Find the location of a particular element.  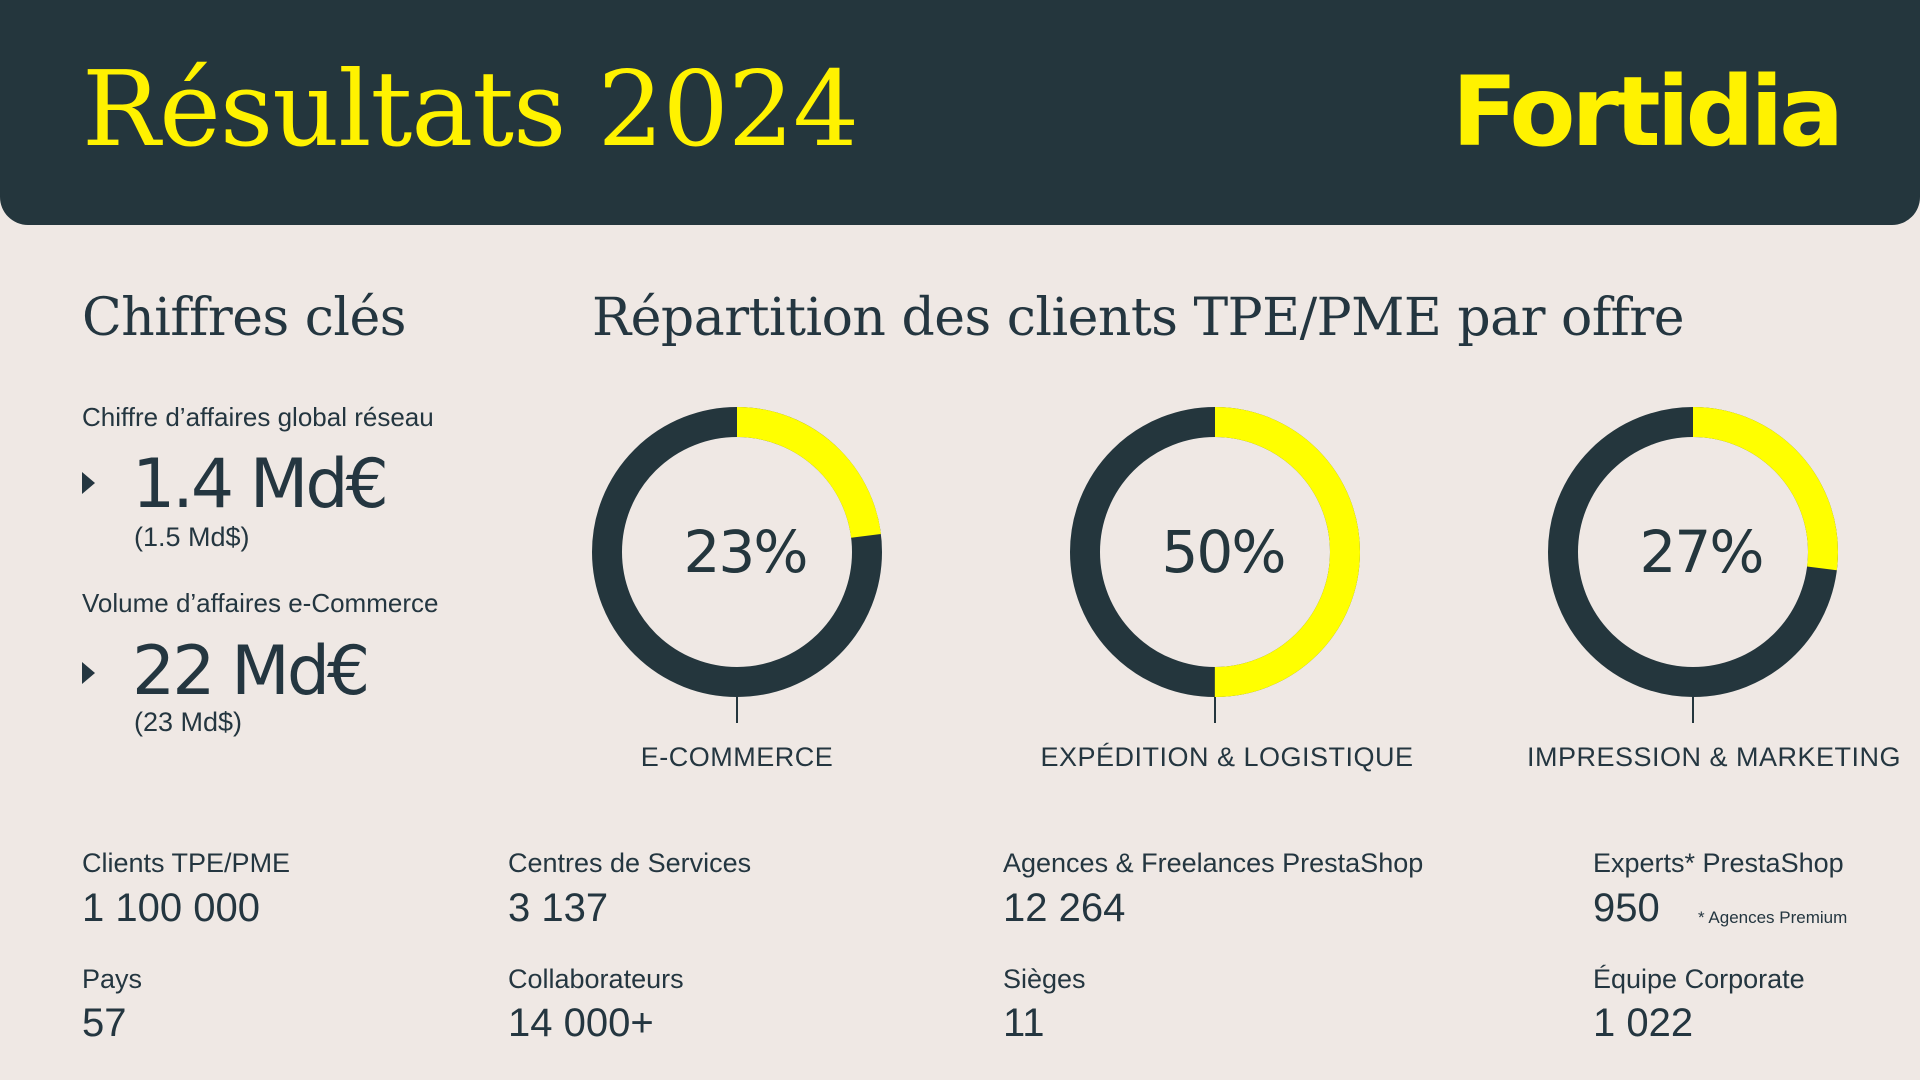

donut-value-label: 50% is located at coordinates (1223, 552).